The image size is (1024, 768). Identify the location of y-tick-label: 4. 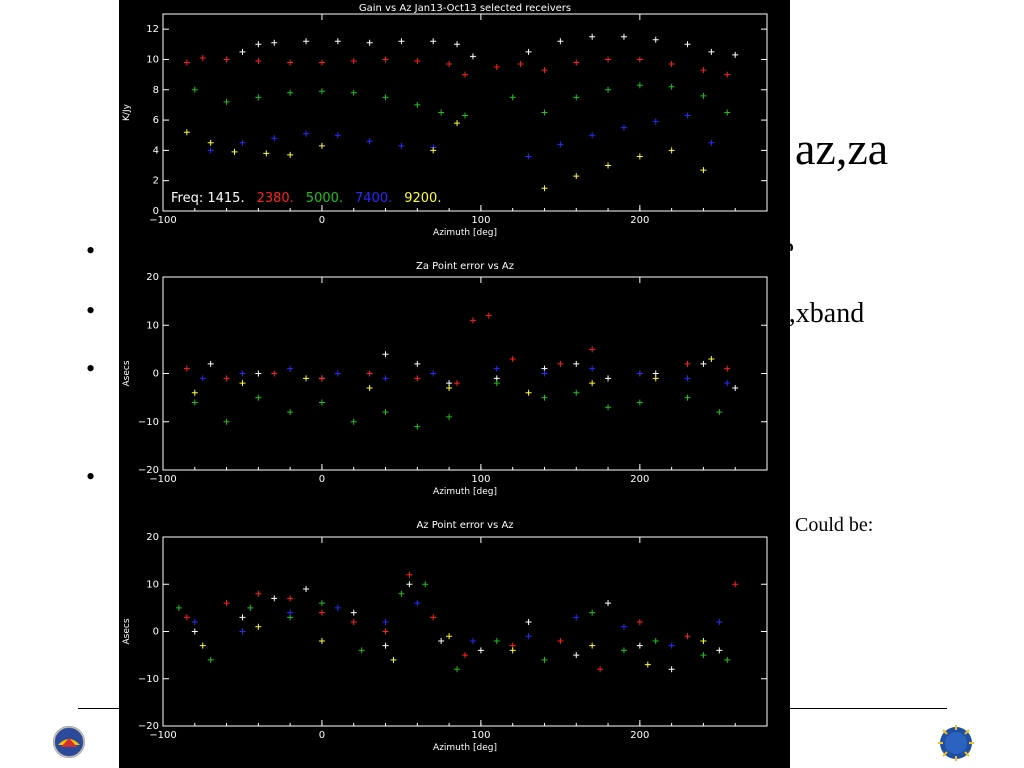
(156, 150).